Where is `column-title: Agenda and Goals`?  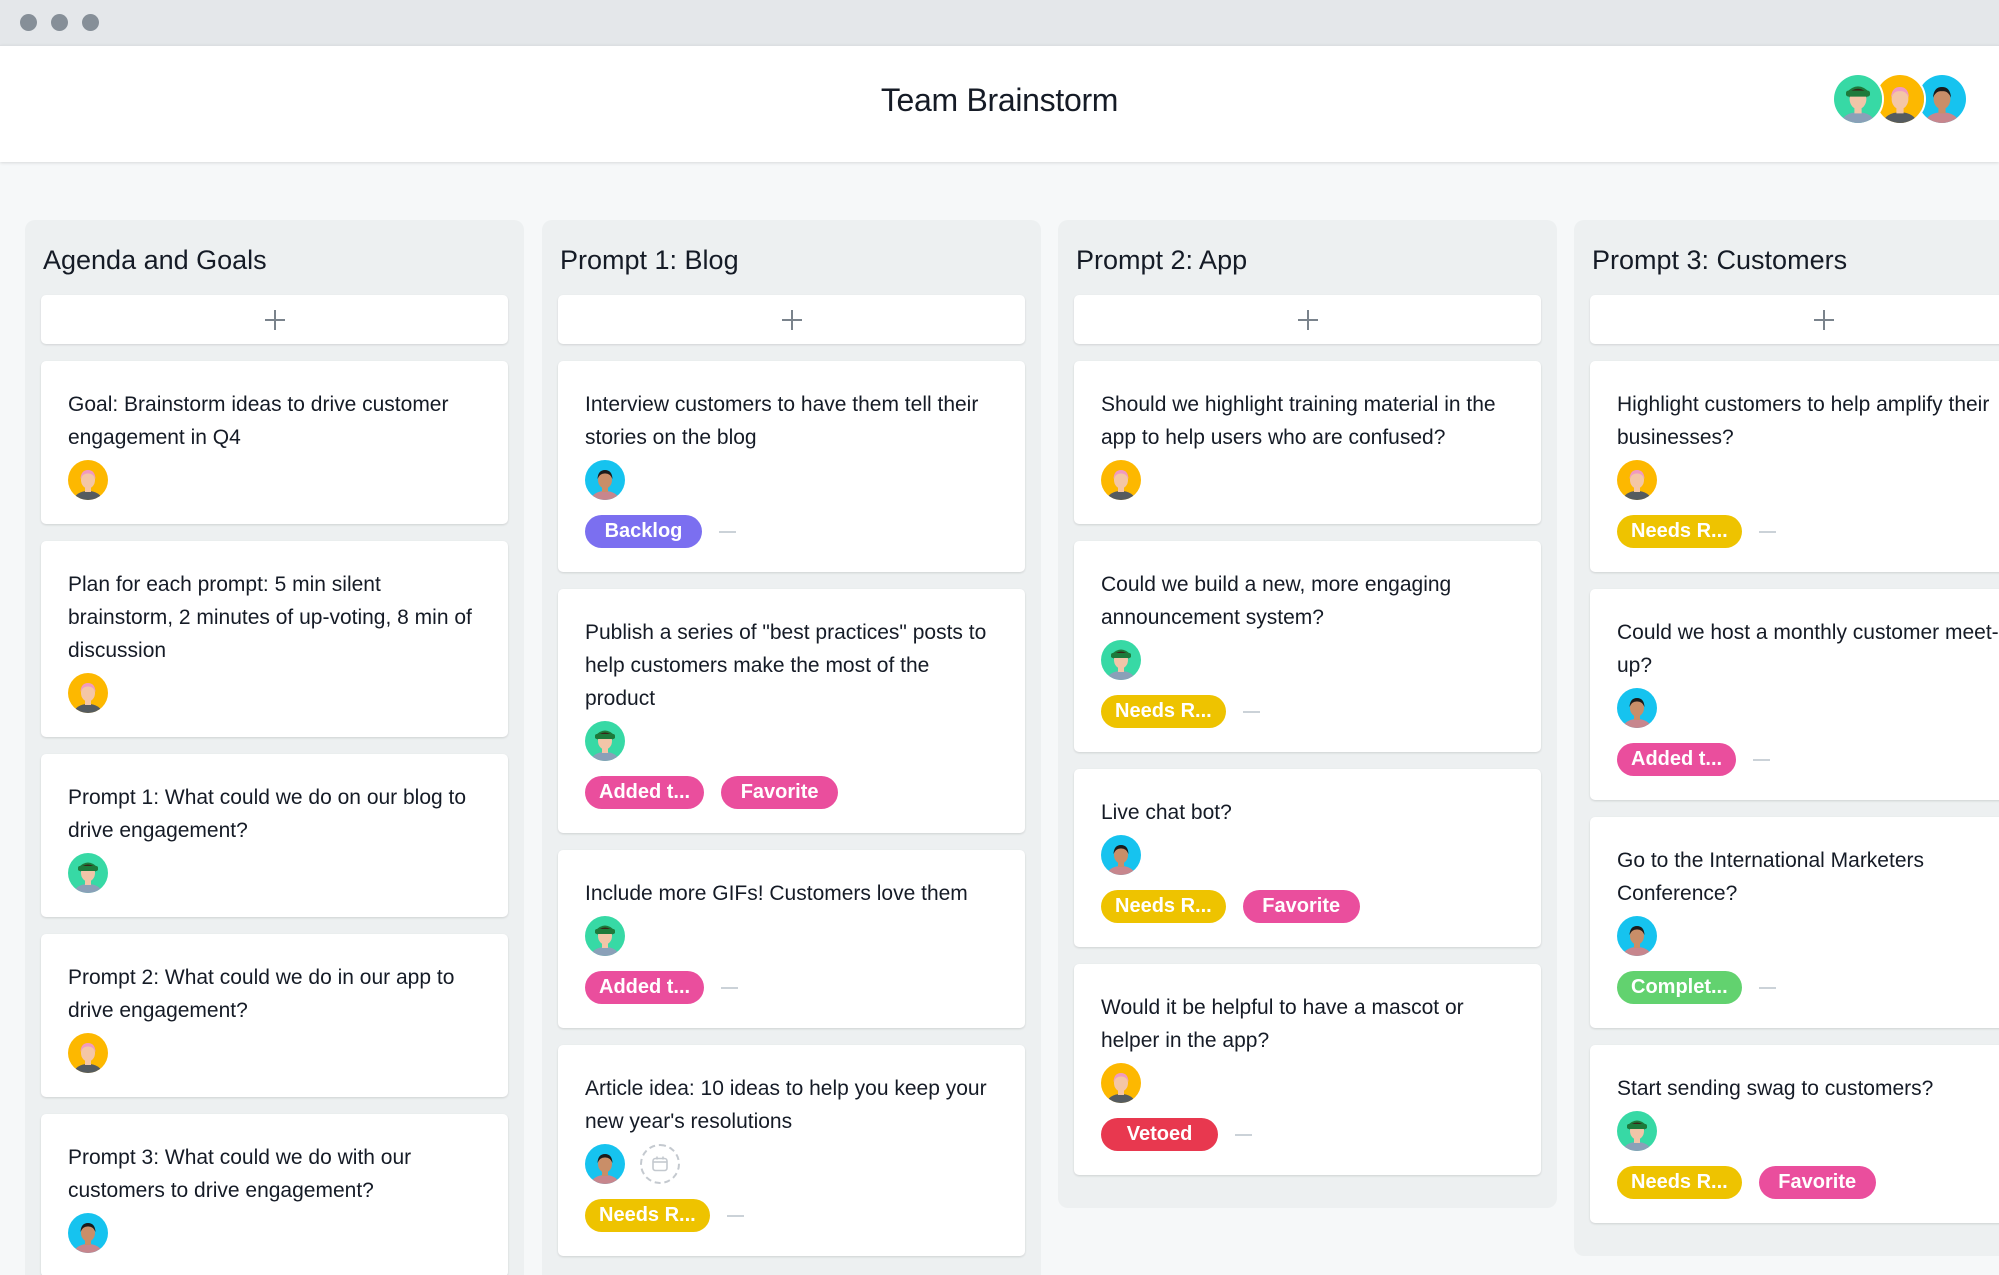 column-title: Agenda and Goals is located at coordinates (155, 260).